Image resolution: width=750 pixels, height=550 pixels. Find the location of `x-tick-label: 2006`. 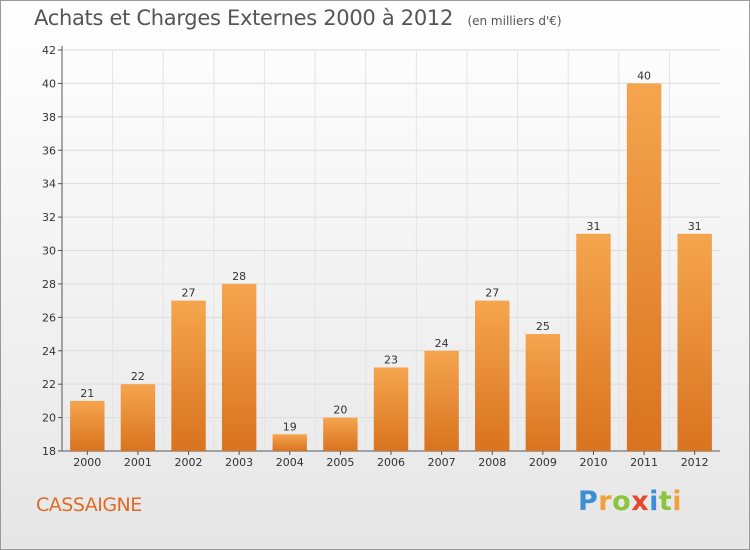

x-tick-label: 2006 is located at coordinates (391, 462).